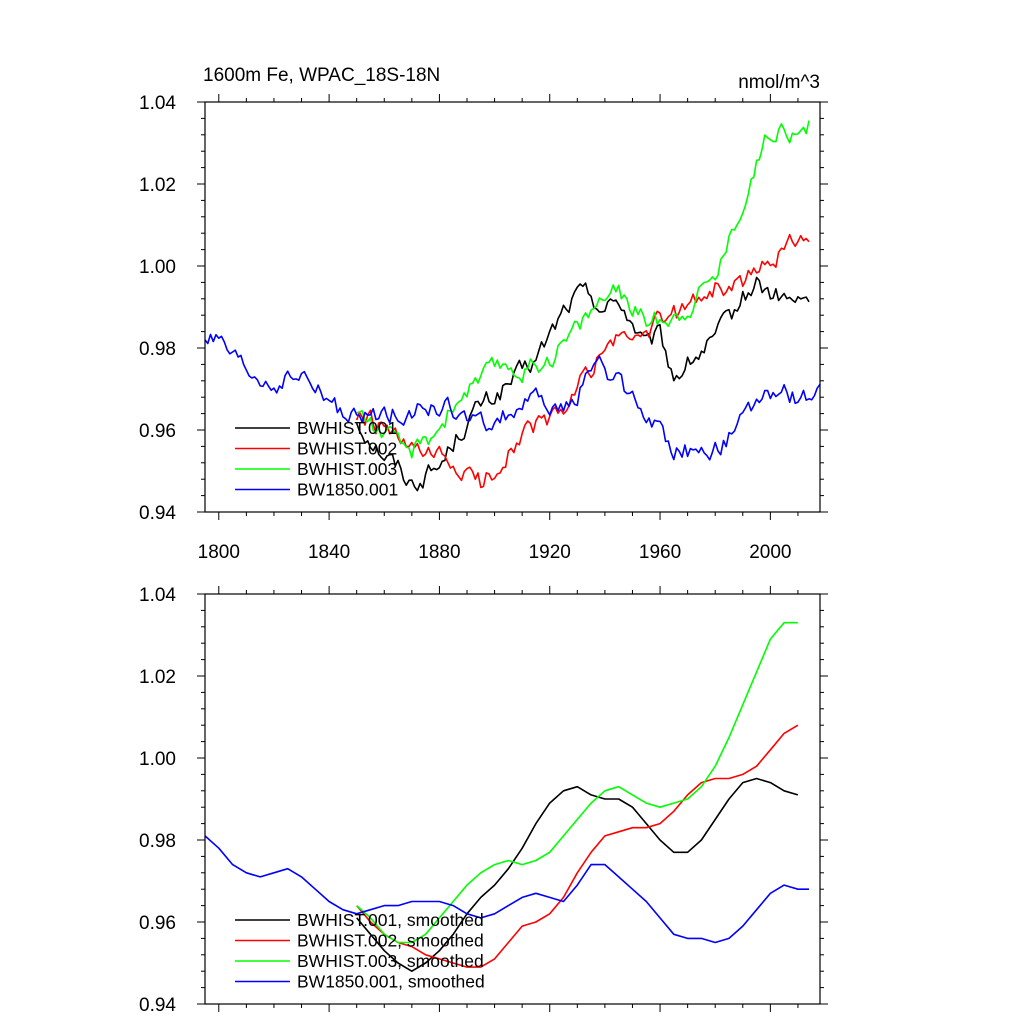 The width and height of the screenshot is (1024, 1024). What do you see at coordinates (347, 428) in the screenshot?
I see `legend-label: BWHIST.001` at bounding box center [347, 428].